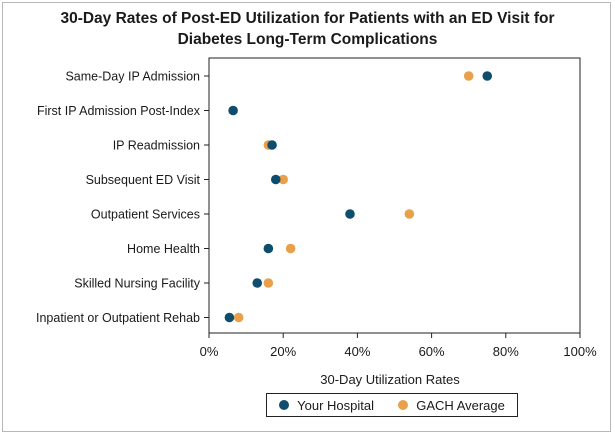 The width and height of the screenshot is (615, 436). I want to click on legend: Your Hospital GACH Average, so click(392, 405).